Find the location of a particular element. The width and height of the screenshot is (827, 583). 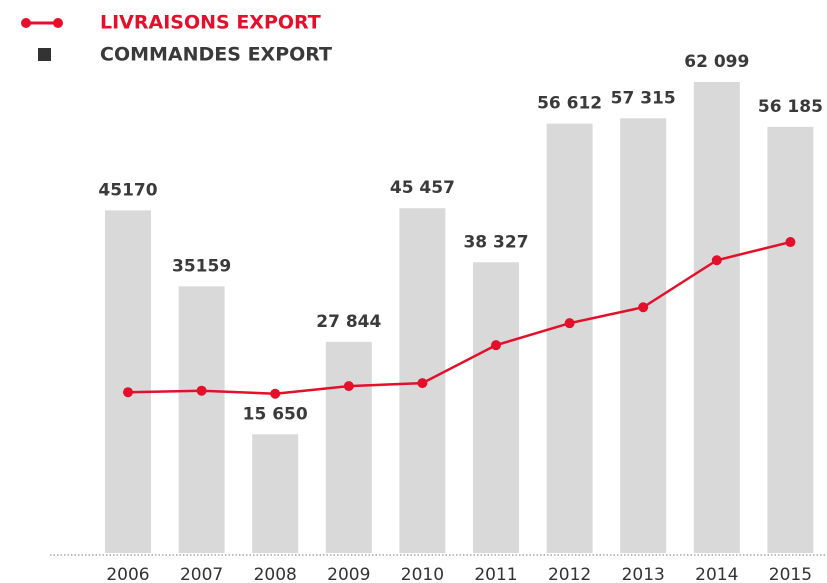

x-tick-label: 2006 is located at coordinates (127, 574).